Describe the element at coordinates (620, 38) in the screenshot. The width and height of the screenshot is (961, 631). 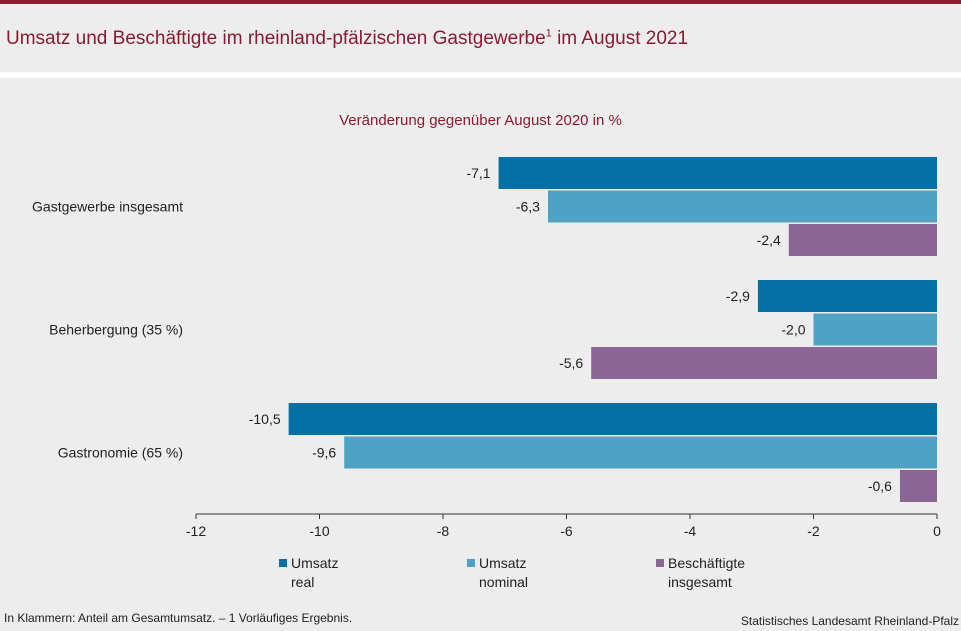
I see `title-suffix: im August 2021` at that location.